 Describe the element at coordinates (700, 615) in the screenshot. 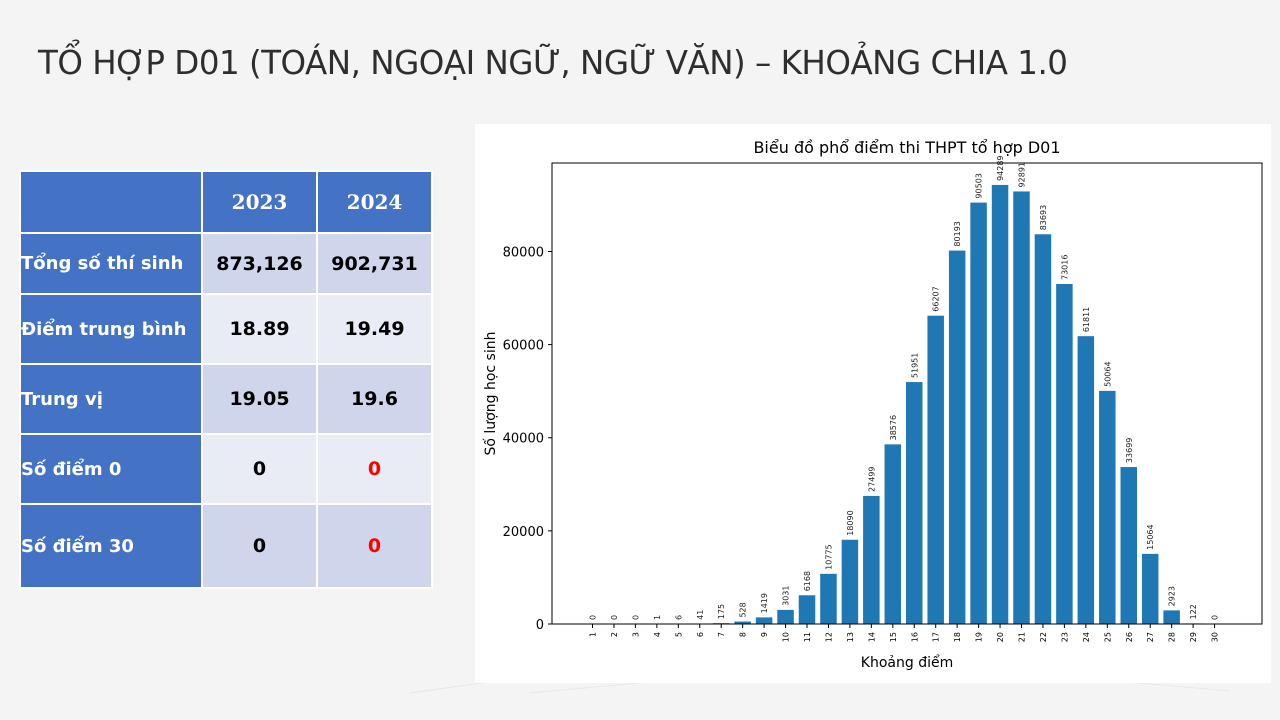

I see `data-label: 41` at that location.